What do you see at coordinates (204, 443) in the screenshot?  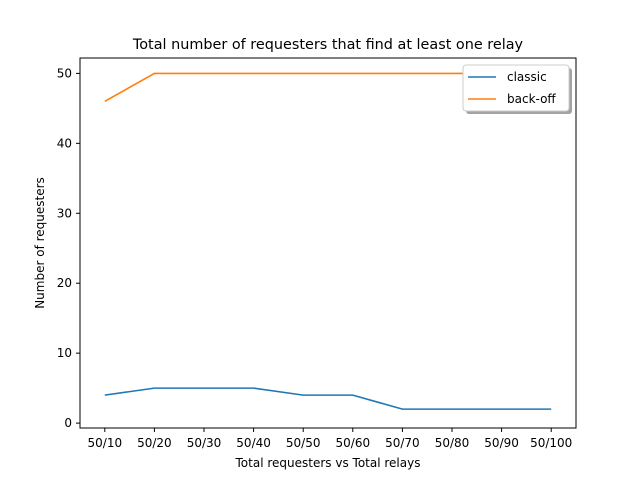 I see `x-tick-label: 50/30` at bounding box center [204, 443].